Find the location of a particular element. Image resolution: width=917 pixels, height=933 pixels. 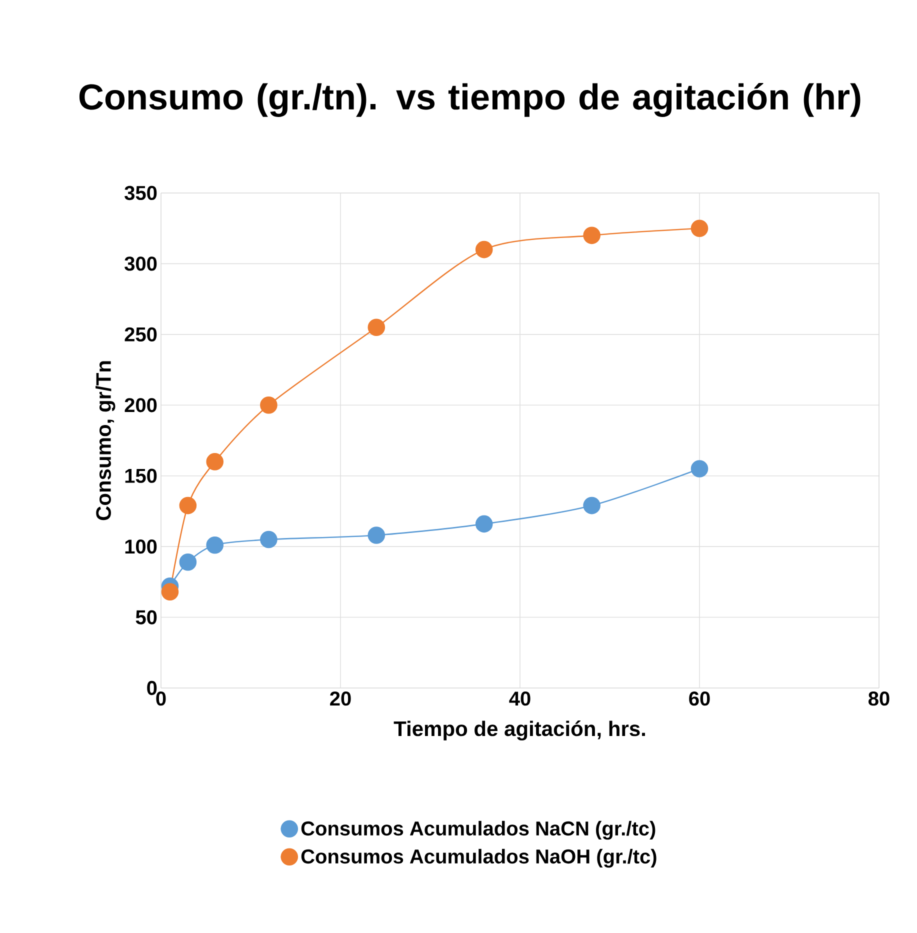

legend-label: Consumos Acumulados NaOH (gr./tc) is located at coordinates (478, 858).